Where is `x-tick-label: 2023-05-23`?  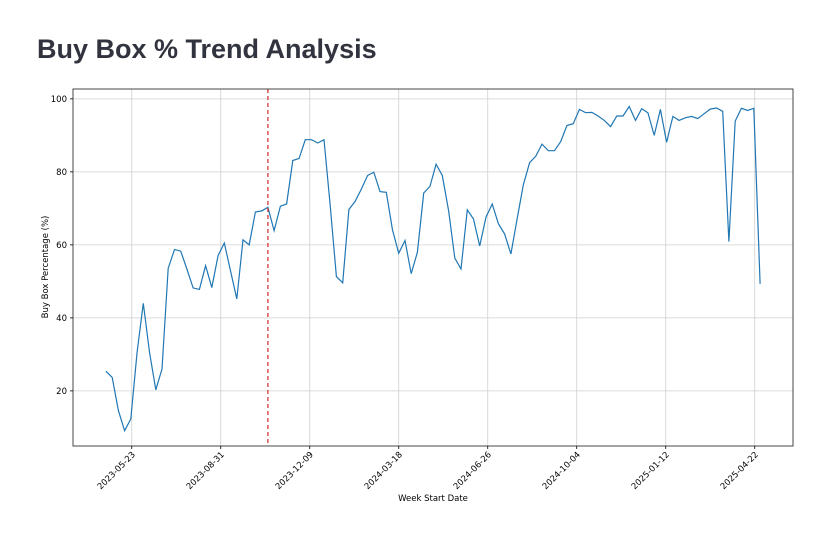
x-tick-label: 2023-05-23 is located at coordinates (117, 471).